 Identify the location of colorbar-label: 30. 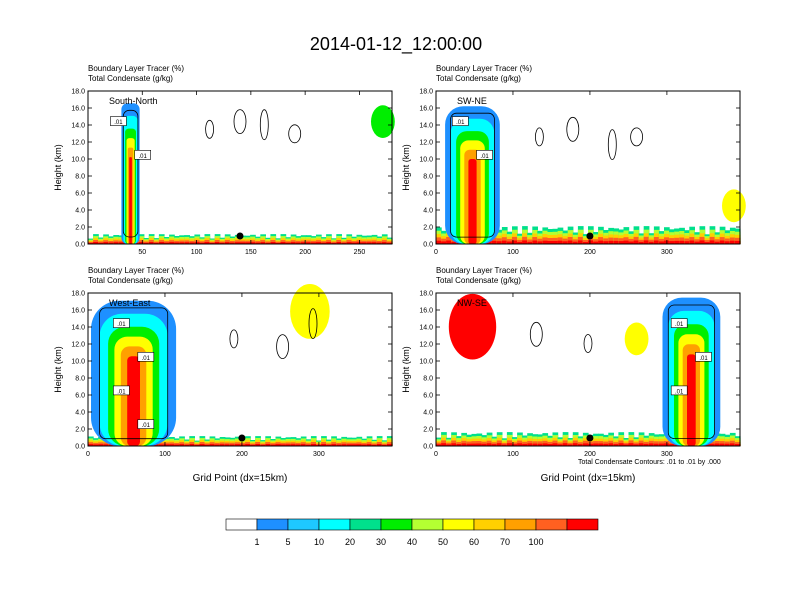
(381, 542).